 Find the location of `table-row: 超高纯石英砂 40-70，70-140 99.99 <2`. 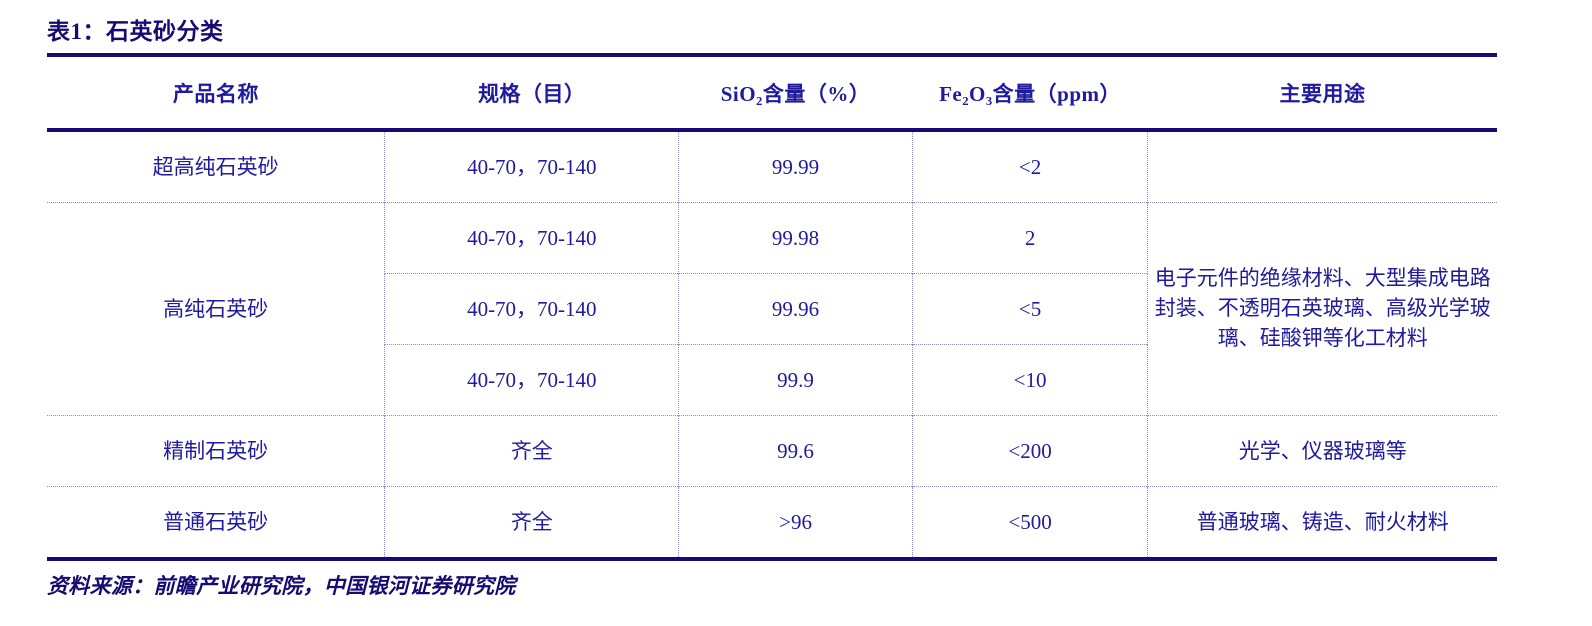

table-row: 超高纯石英砂 40-70，70-140 99.99 <2 is located at coordinates (772, 166).